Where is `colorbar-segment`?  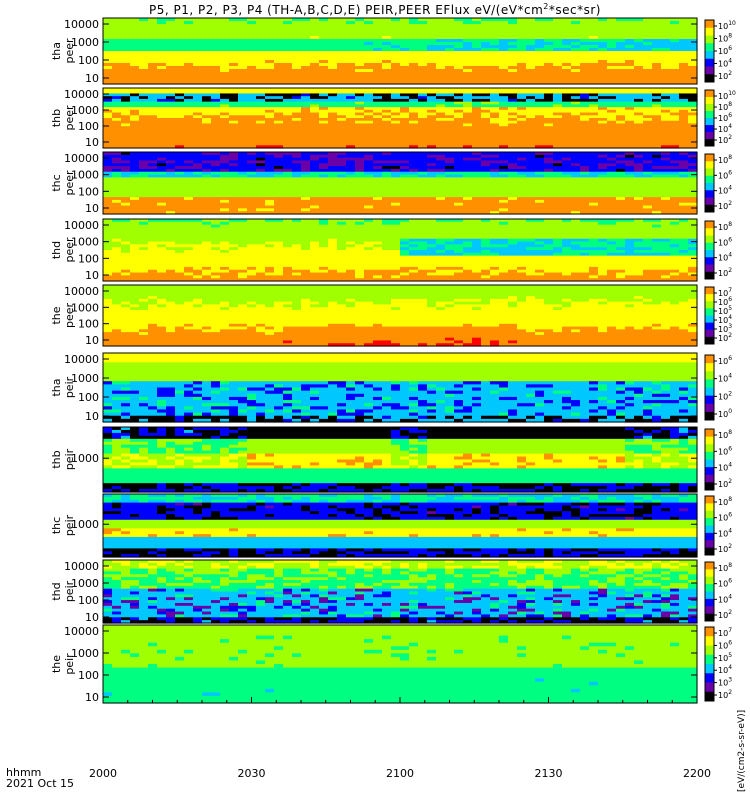
colorbar-segment is located at coordinates (709, 60).